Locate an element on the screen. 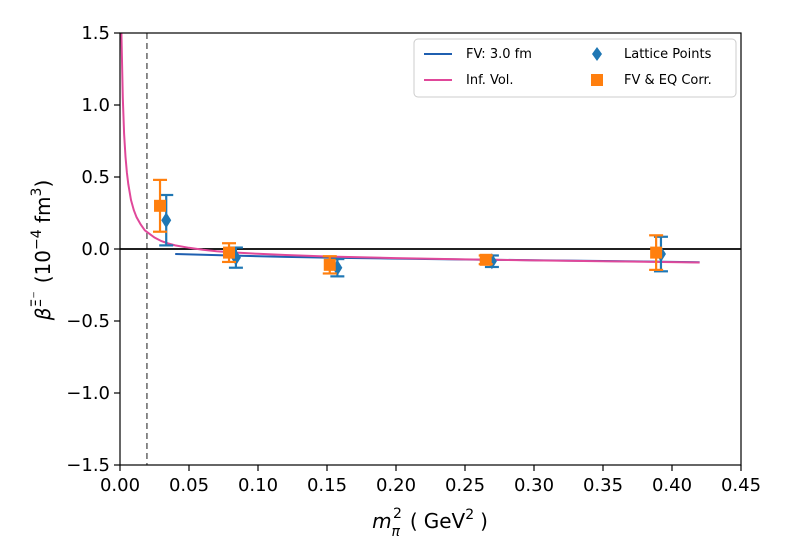  y-tick-label: −1.5 is located at coordinates (88, 465).